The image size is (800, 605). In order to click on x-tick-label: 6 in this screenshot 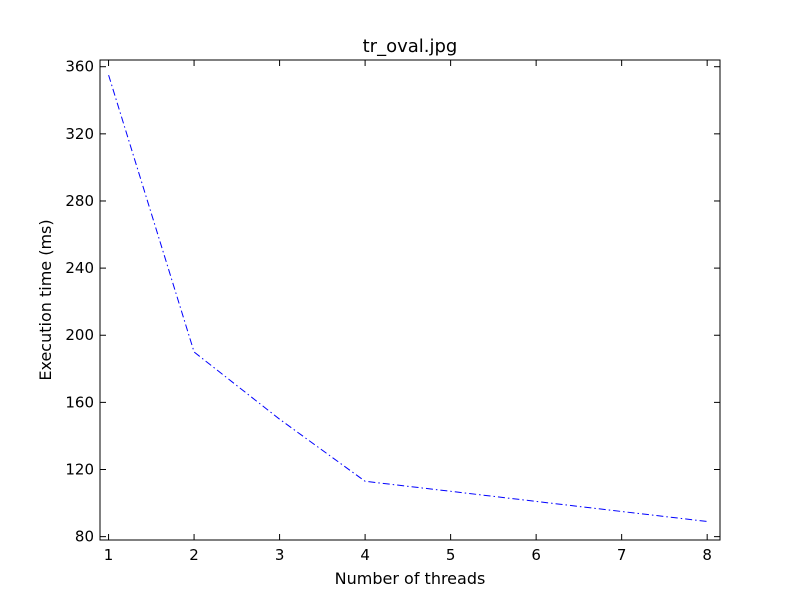, I will do `click(536, 555)`.